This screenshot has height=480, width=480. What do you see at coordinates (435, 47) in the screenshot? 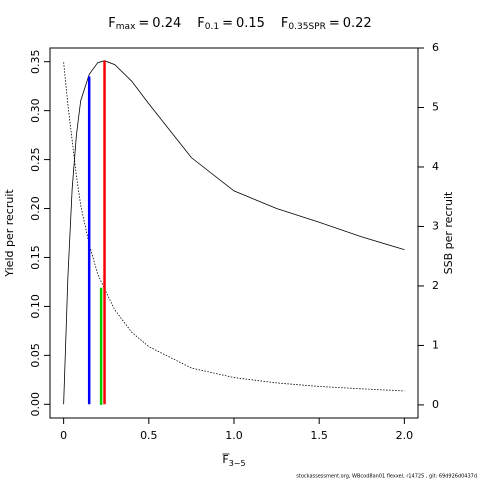
I see `y2-tick-label: 6` at bounding box center [435, 47].